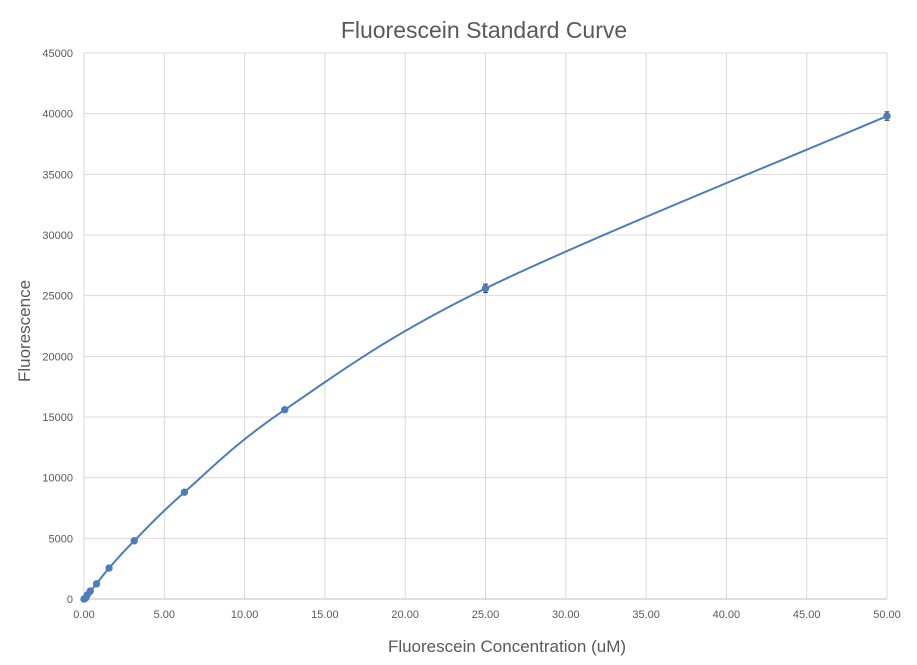 The image size is (917, 665). I want to click on x-axis-title: Fluorescein Concentration (uM), so click(507, 646).